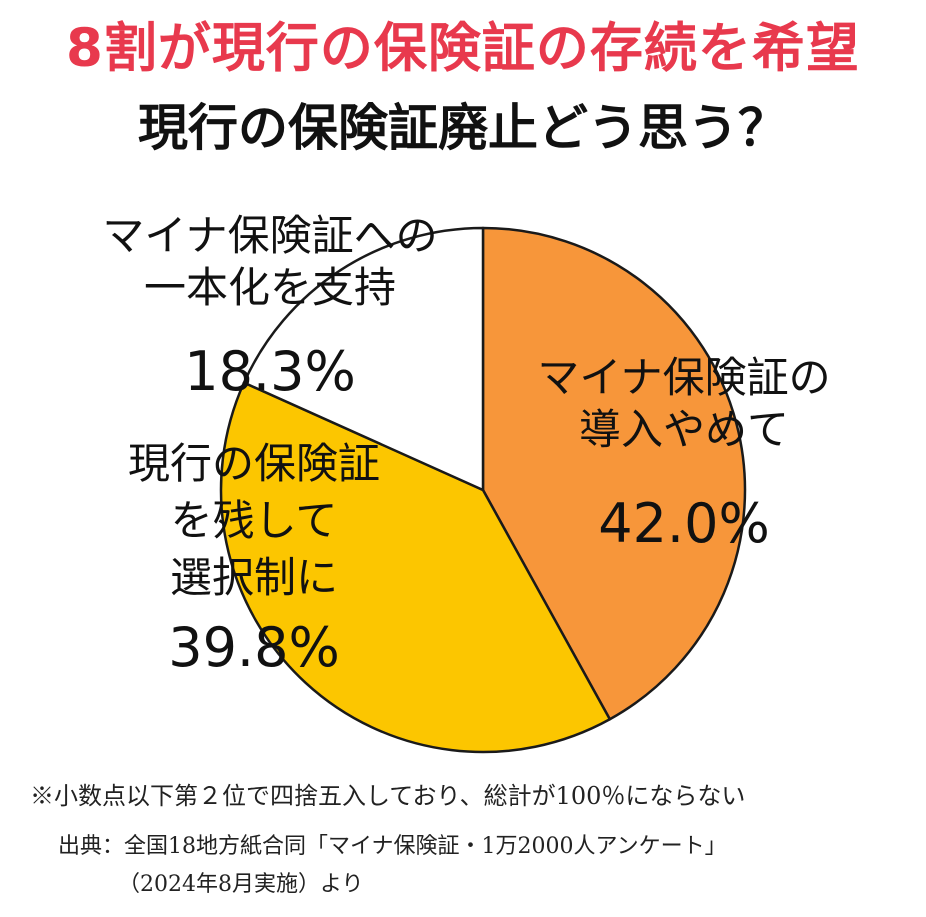 The height and width of the screenshot is (917, 926). What do you see at coordinates (392, 846) in the screenshot?
I see `source-line-1: 出典：全国18地方紙合同「マイナ保険証・1万2000人アンケート」` at bounding box center [392, 846].